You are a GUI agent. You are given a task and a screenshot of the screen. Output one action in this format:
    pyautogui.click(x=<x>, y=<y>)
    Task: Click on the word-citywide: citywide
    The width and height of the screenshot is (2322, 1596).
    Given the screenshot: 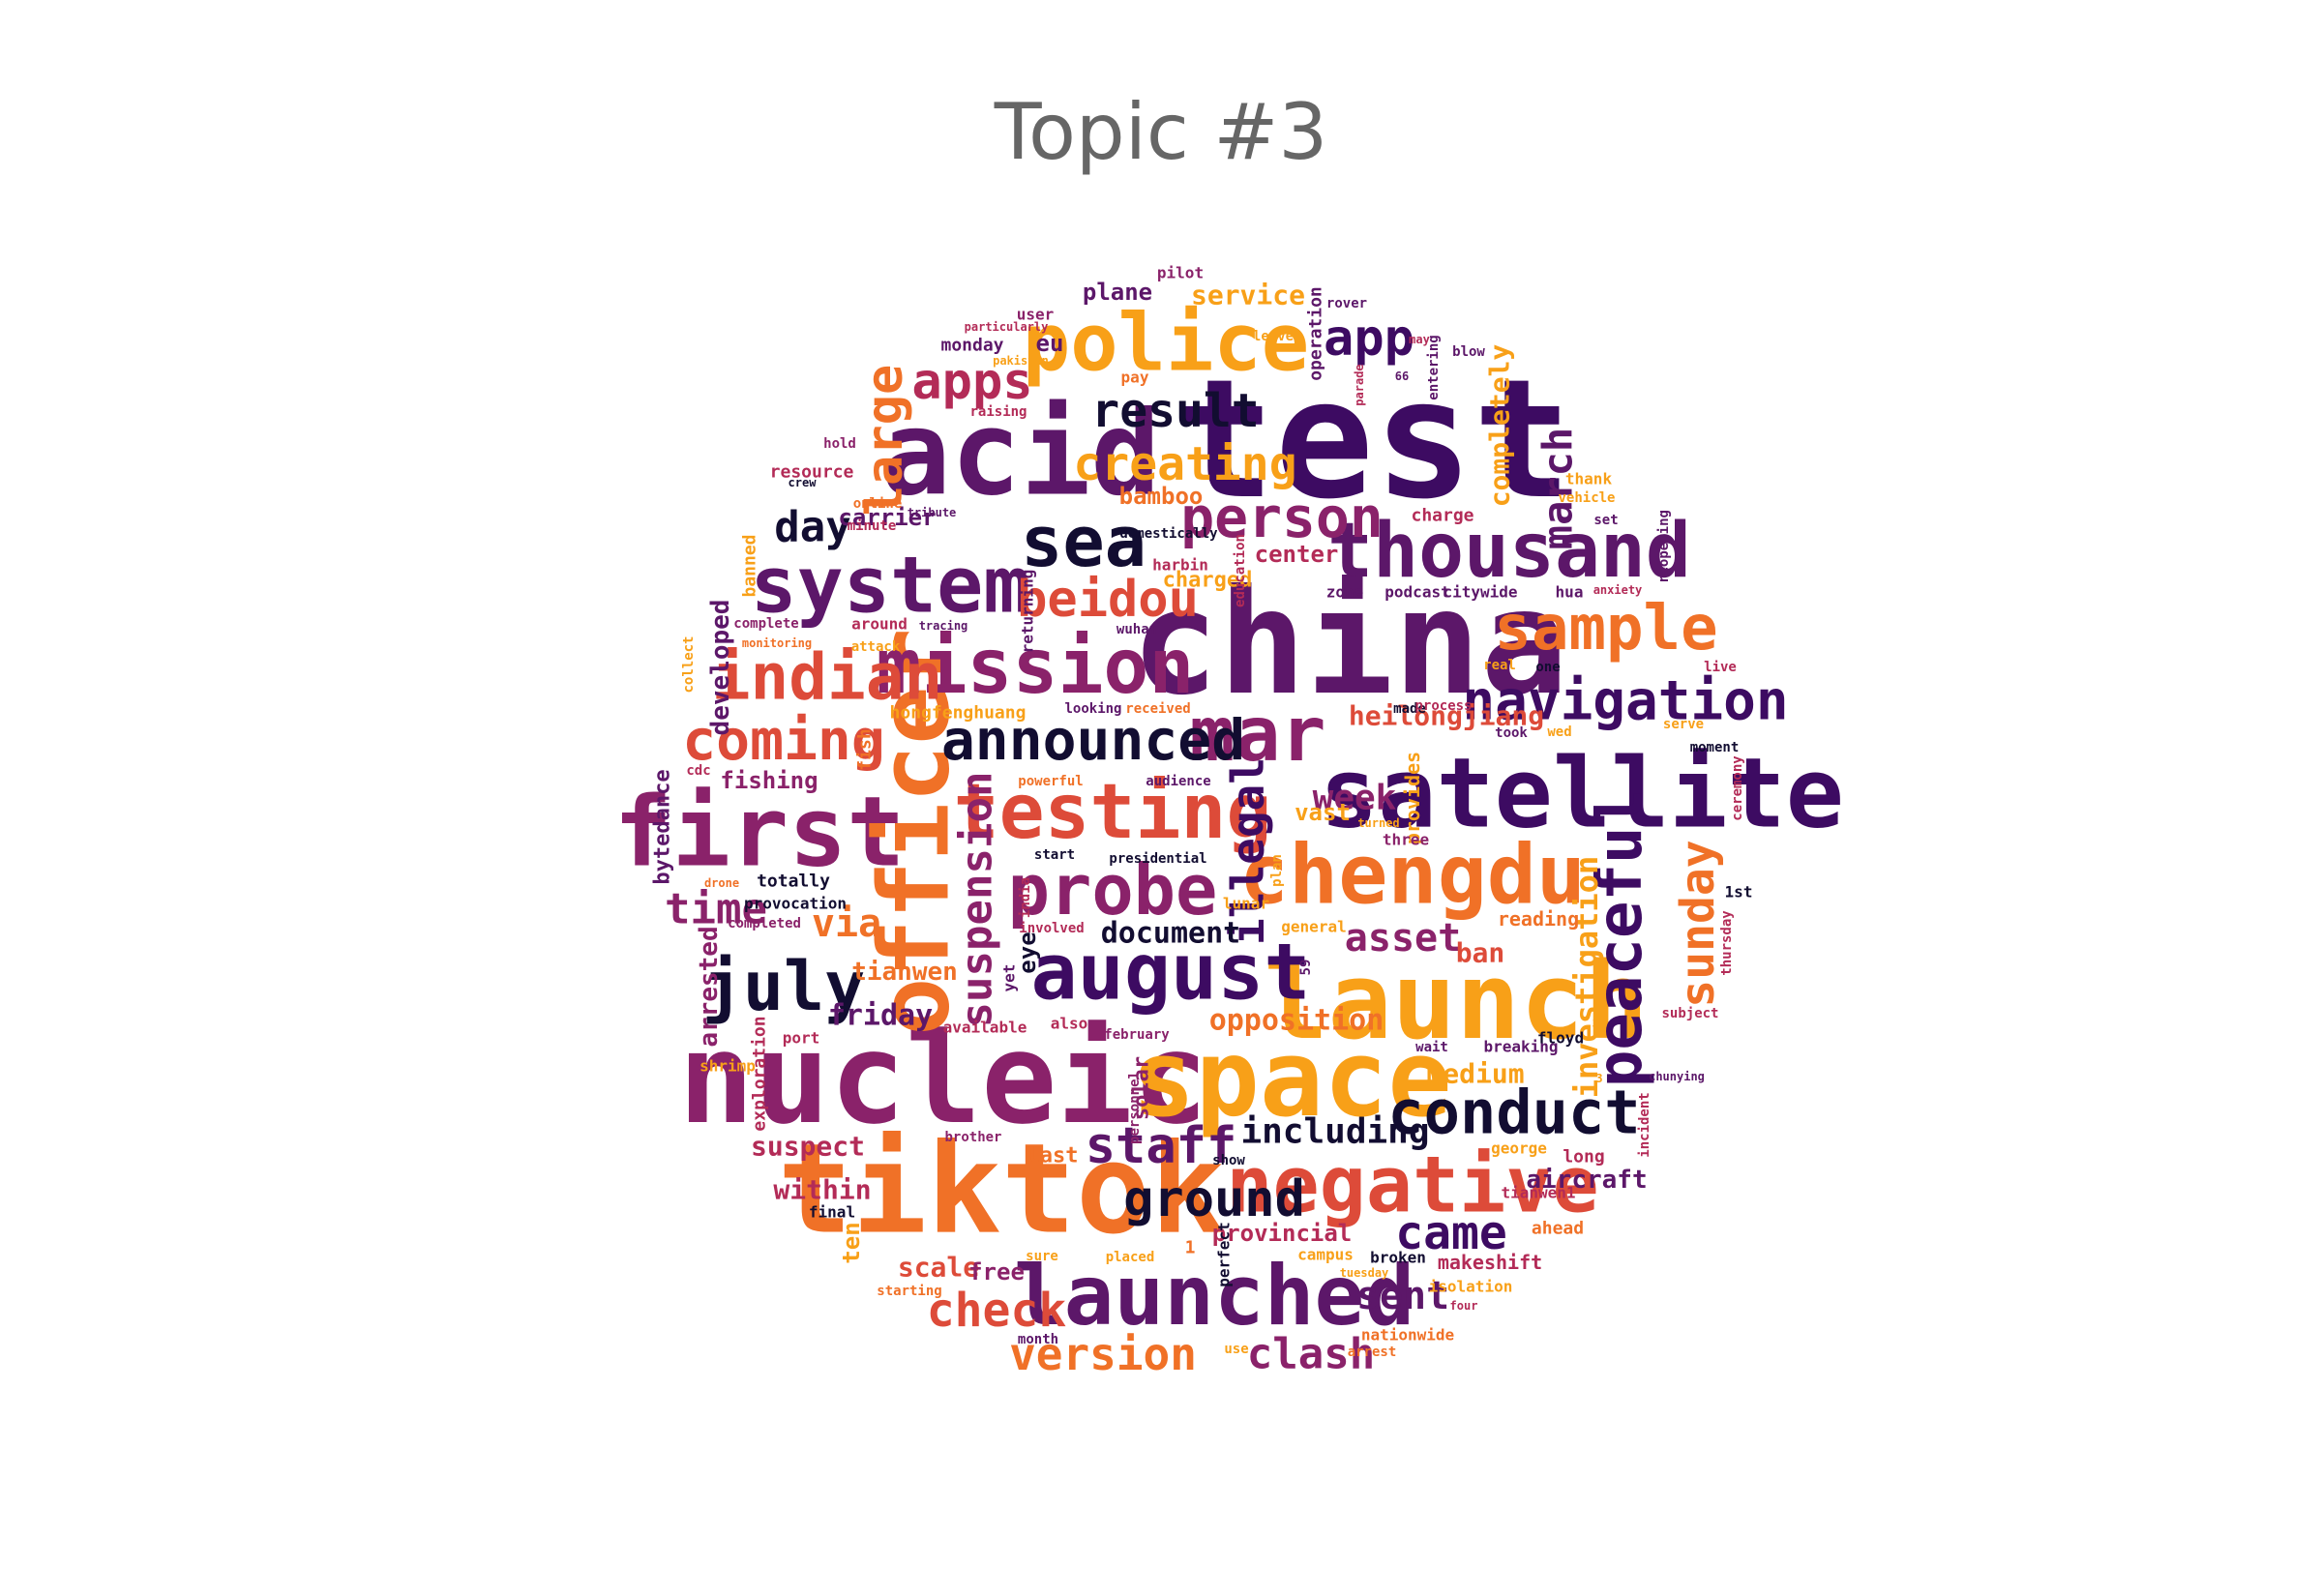 What is the action you would take?
    pyautogui.click(x=1480, y=592)
    